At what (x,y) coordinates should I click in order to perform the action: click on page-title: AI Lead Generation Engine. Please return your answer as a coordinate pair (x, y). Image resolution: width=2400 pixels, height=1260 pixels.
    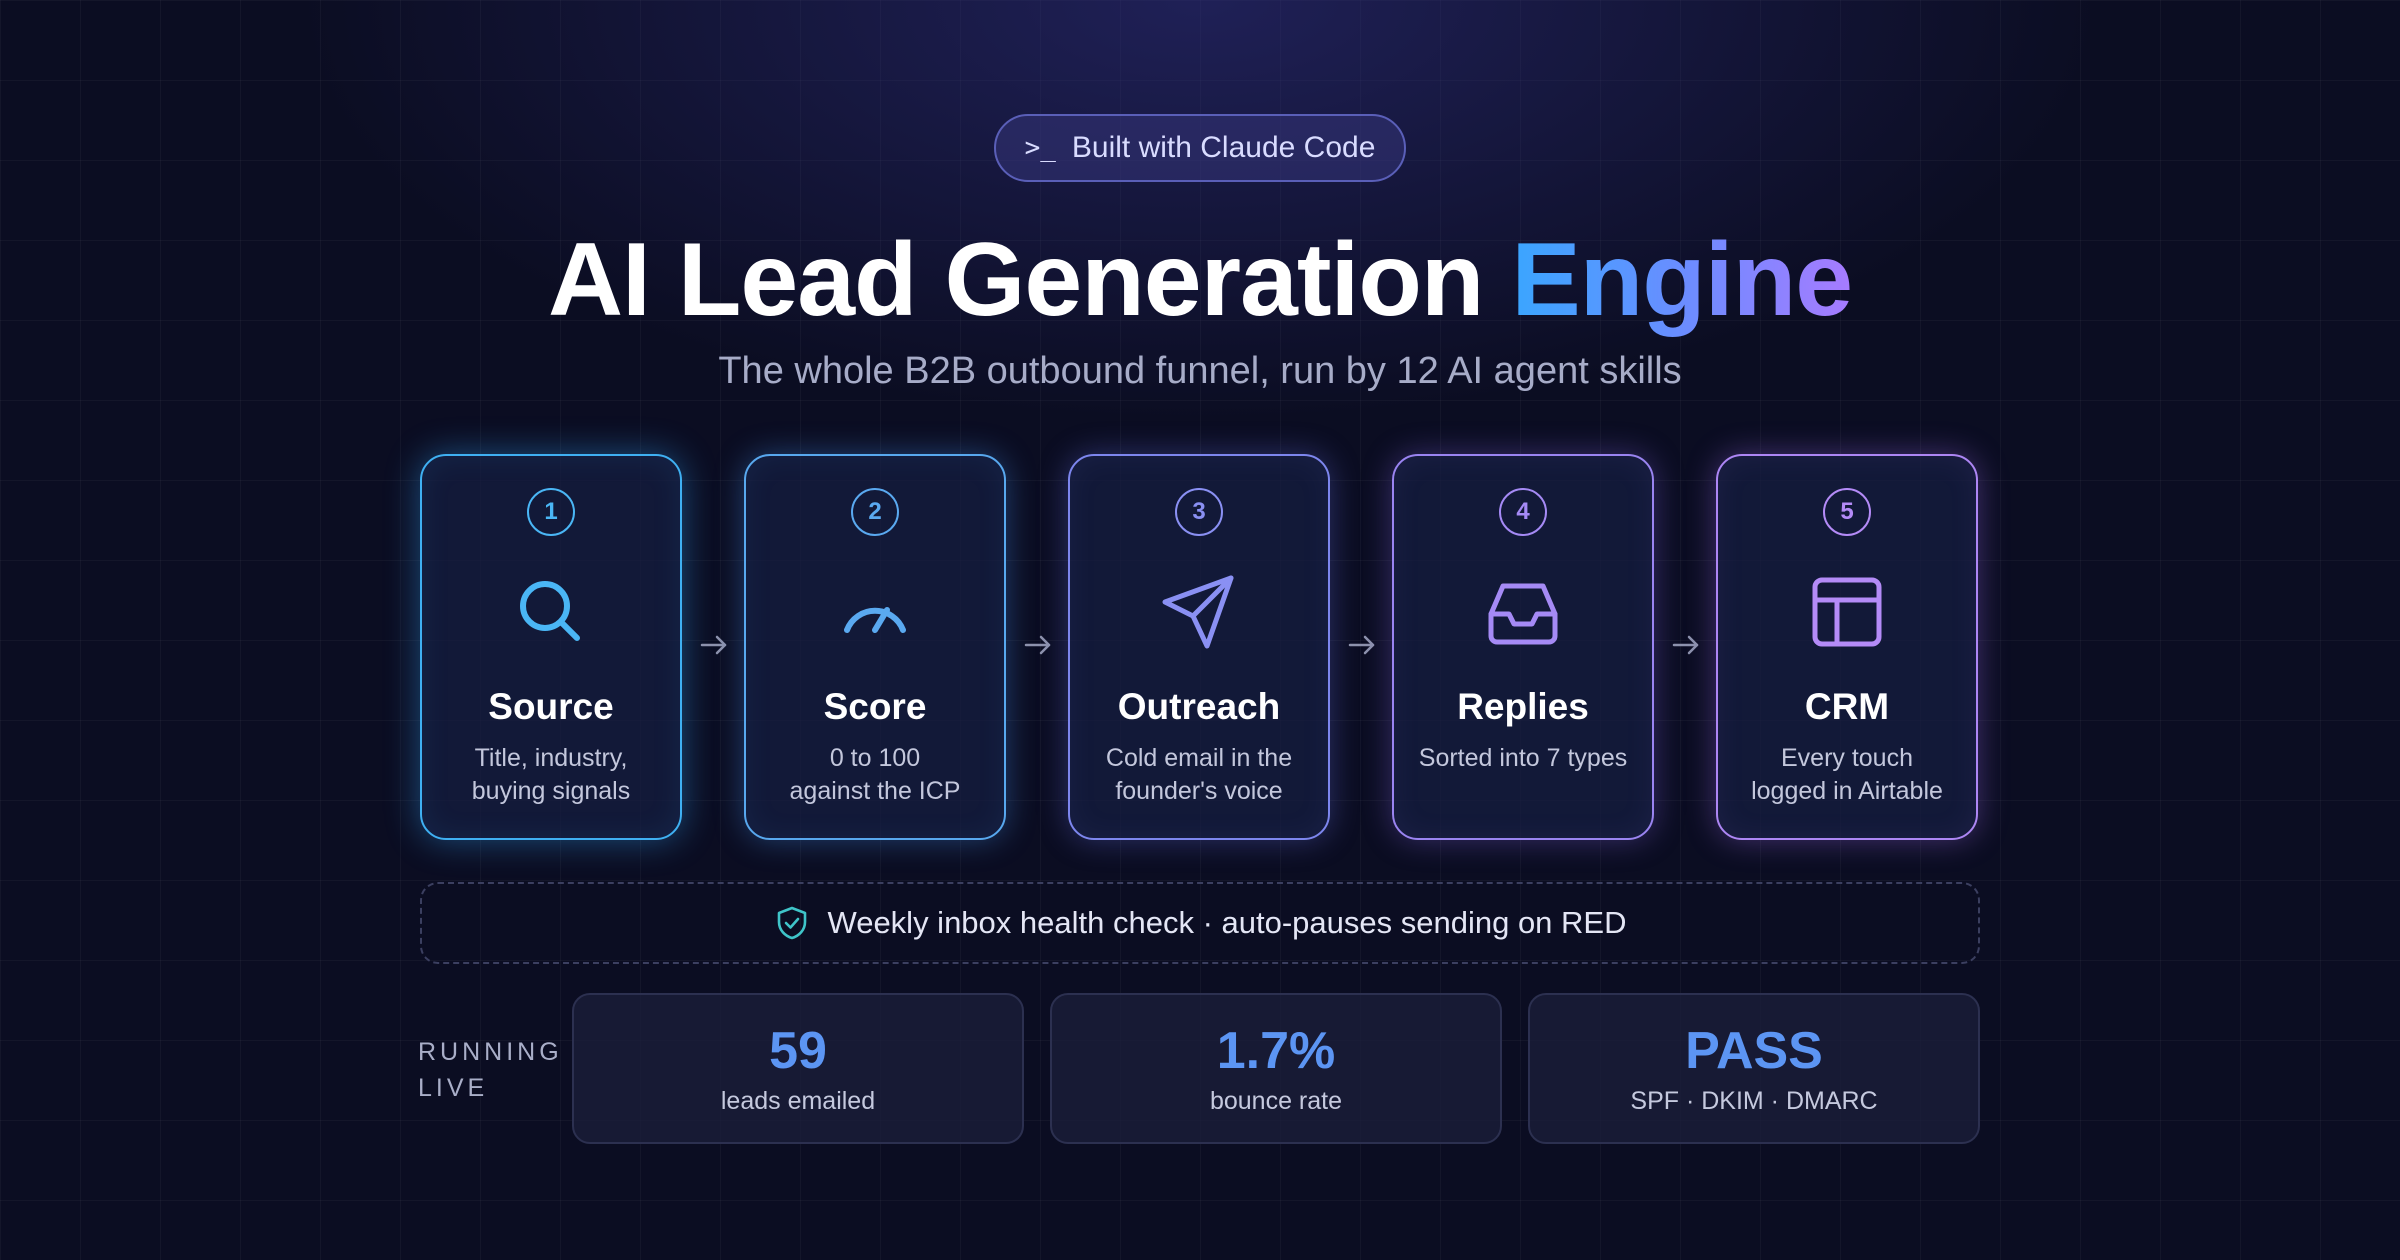
    Looking at the image, I should click on (1200, 280).